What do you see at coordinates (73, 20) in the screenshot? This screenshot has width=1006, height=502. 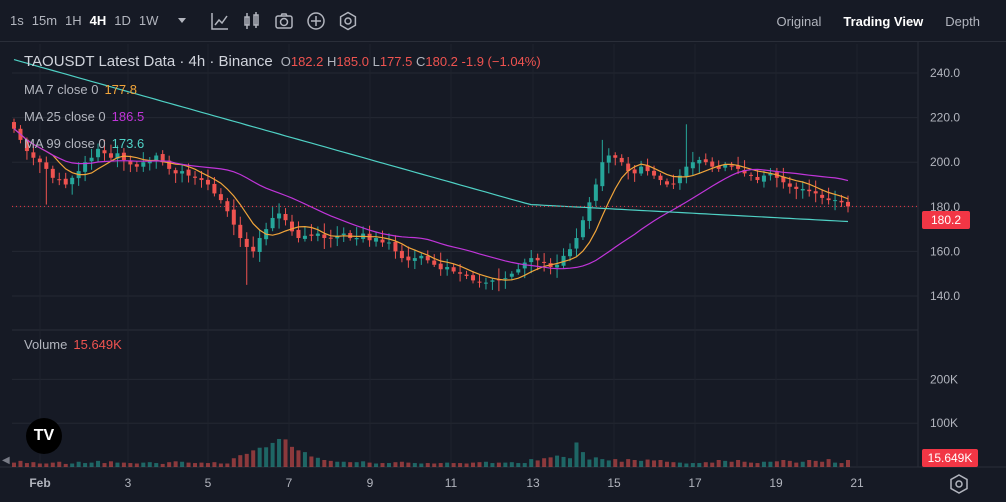 I see `timeframe-1h: 1H` at bounding box center [73, 20].